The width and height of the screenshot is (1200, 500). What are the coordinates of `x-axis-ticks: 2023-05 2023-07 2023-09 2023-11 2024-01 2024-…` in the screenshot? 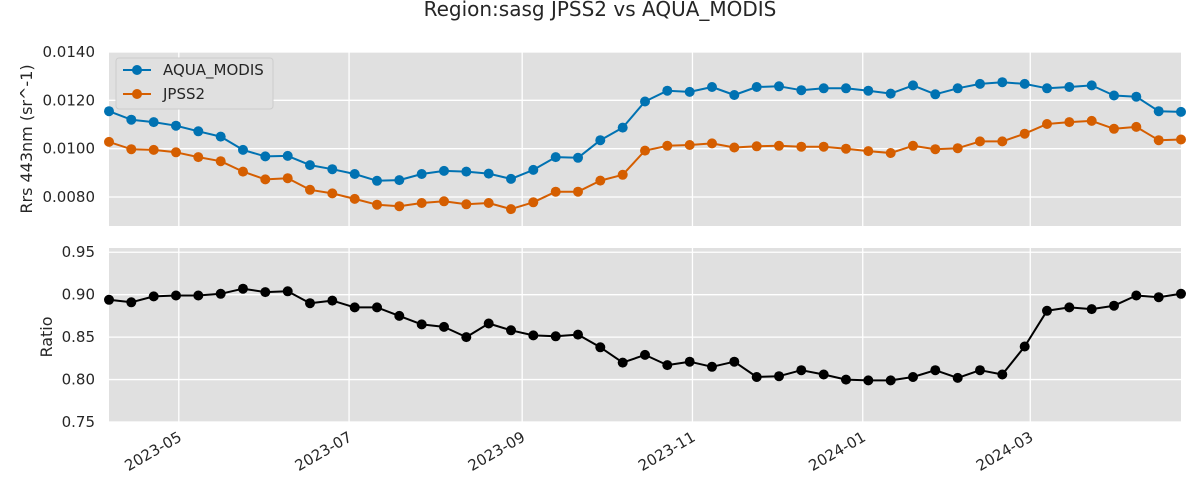 It's located at (579, 451).